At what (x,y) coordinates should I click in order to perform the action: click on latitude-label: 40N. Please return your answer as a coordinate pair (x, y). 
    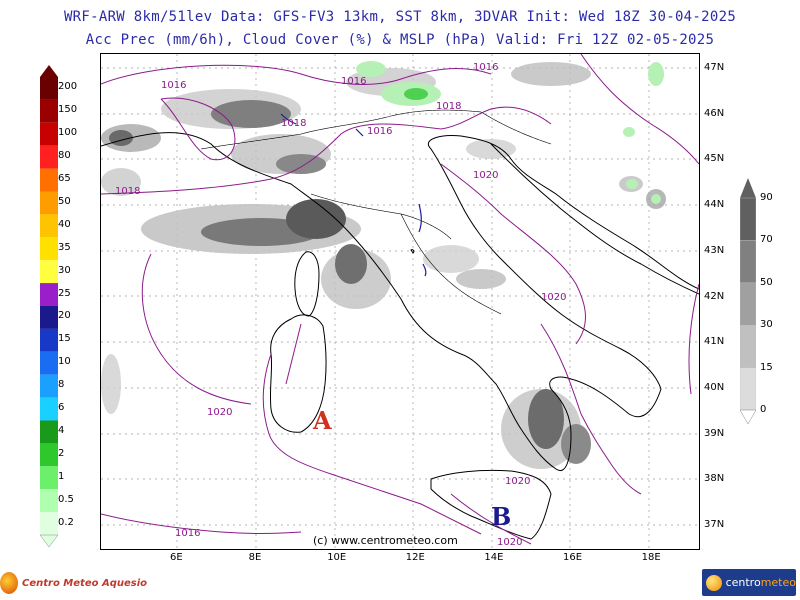
    Looking at the image, I should click on (714, 387).